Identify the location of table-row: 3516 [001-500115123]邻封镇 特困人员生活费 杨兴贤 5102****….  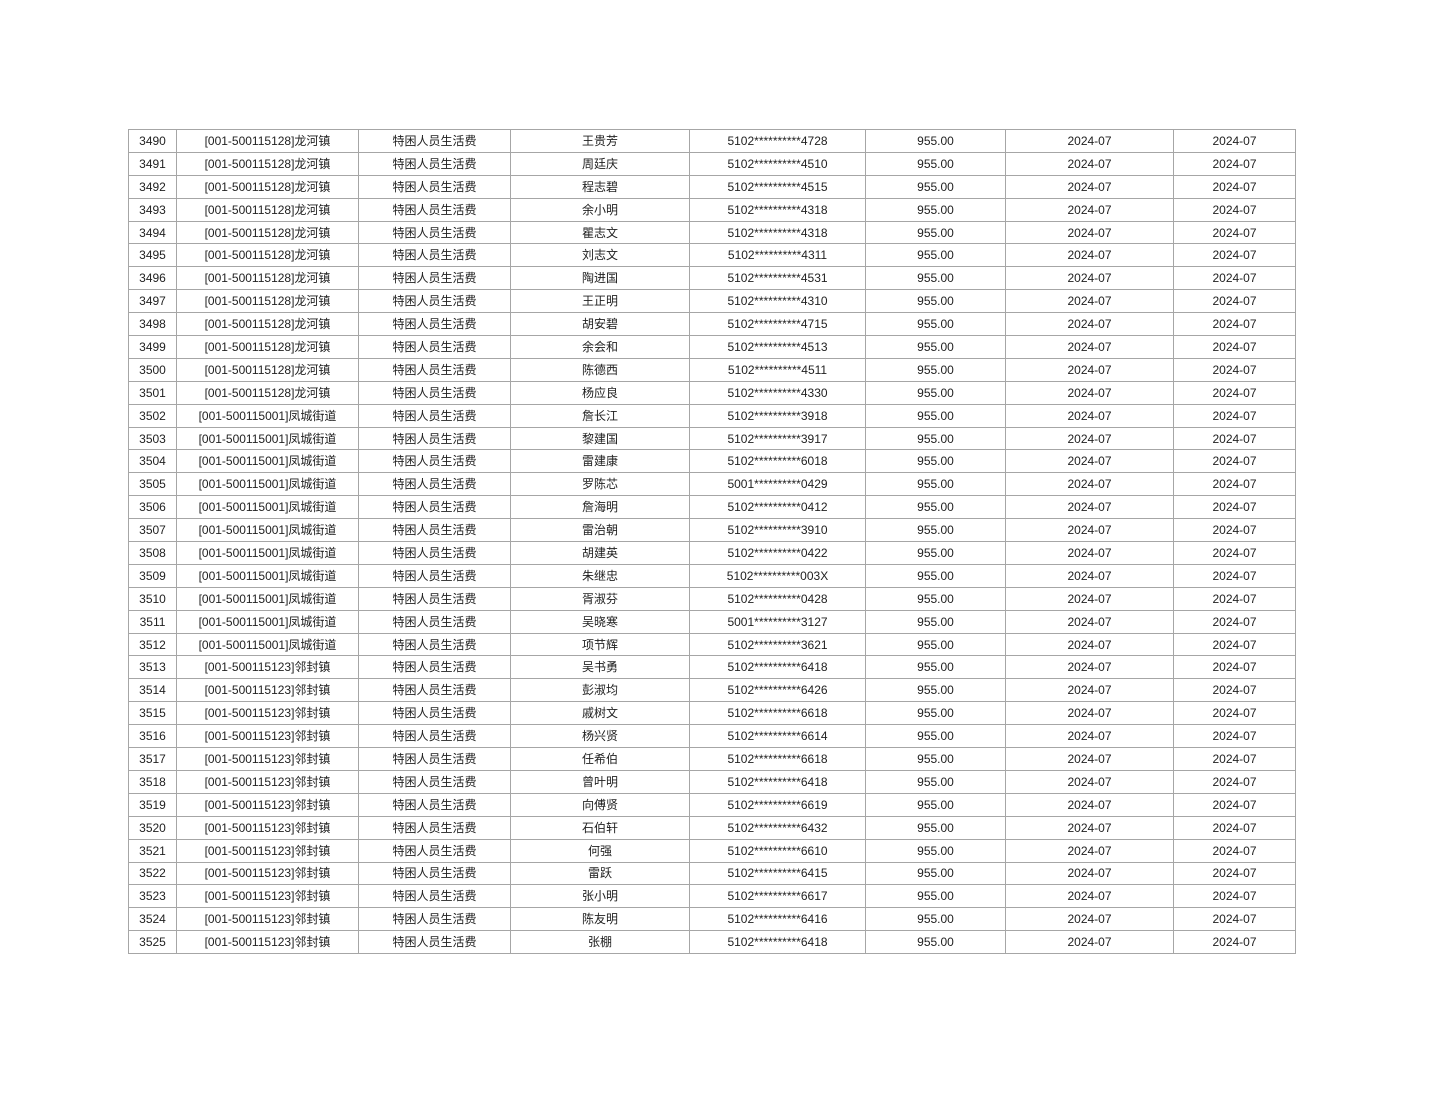
(712, 736).